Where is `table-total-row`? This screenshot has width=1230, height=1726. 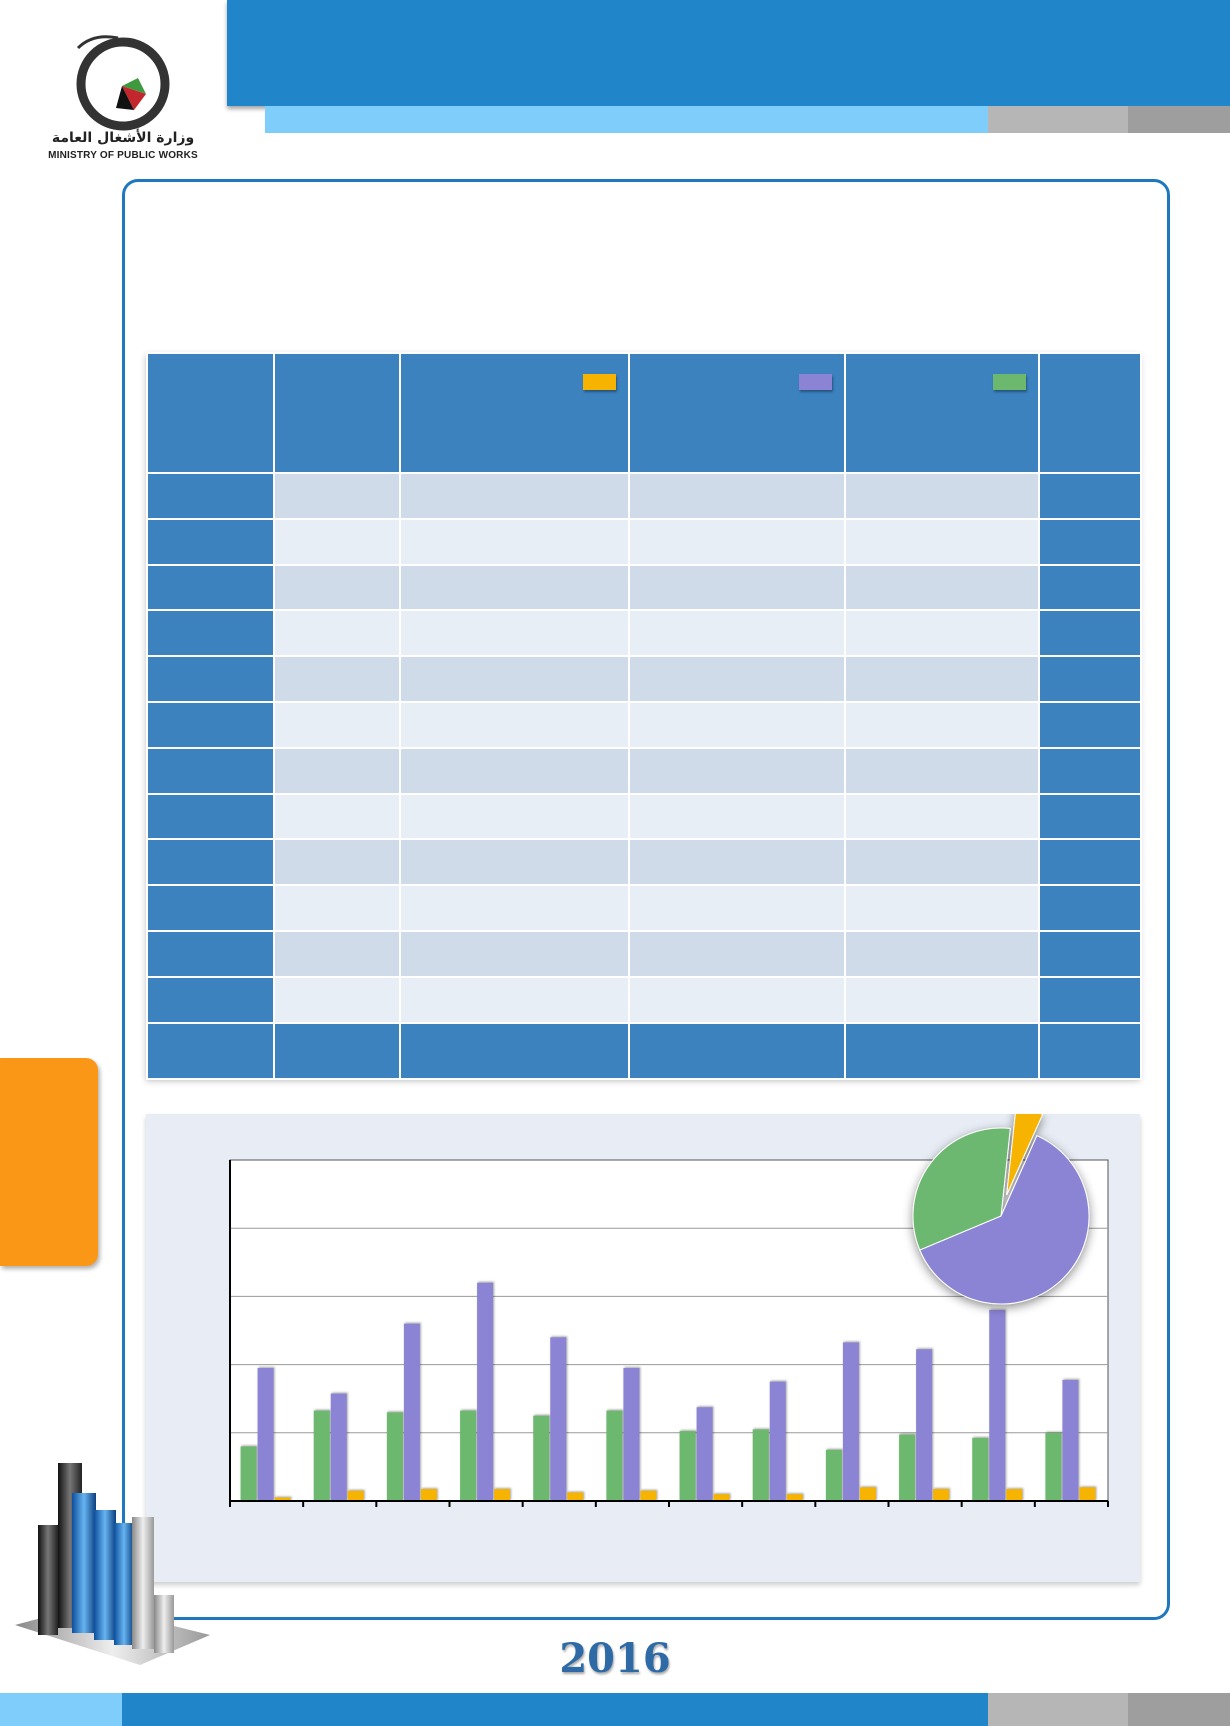 table-total-row is located at coordinates (644, 1050).